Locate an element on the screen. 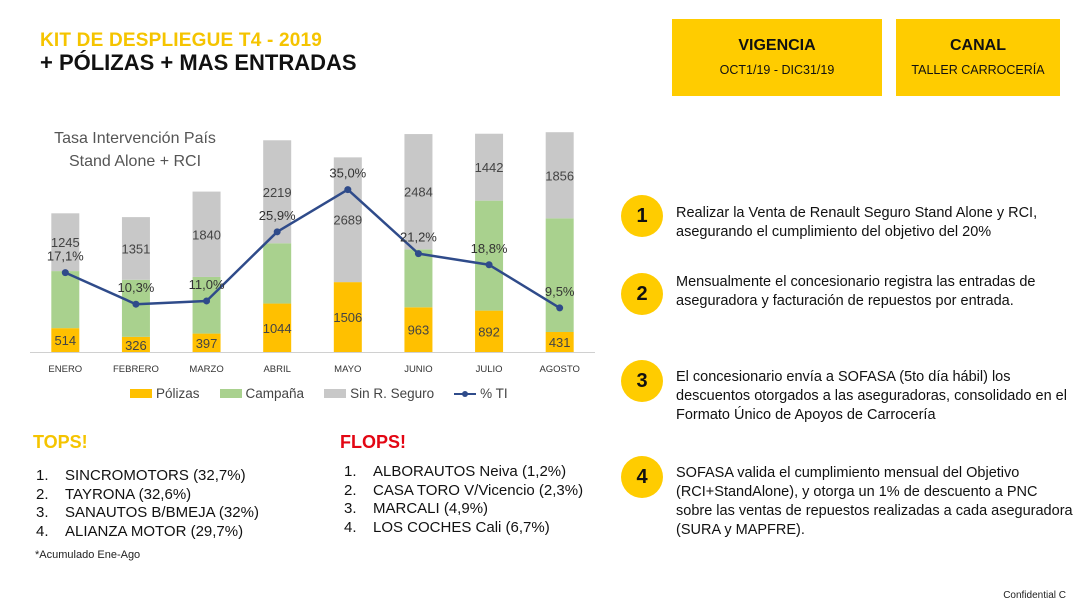 Image resolution: width=1080 pixels, height=608 pixels. legend-item-polizas: Pólizas is located at coordinates (165, 393).